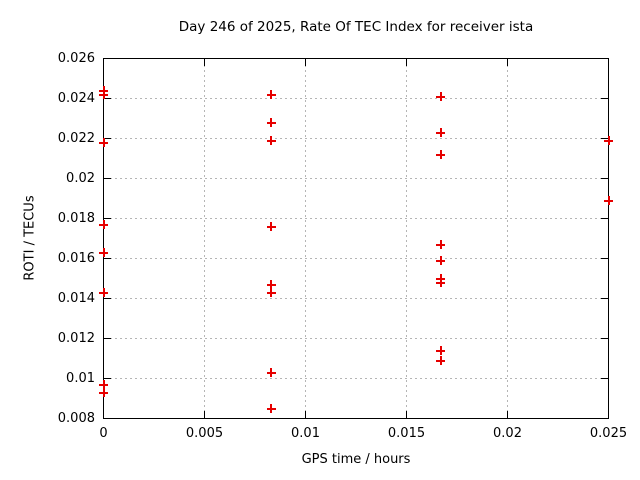 This screenshot has height=480, width=640. What do you see at coordinates (76, 58) in the screenshot?
I see `y-tick-label: 0.026` at bounding box center [76, 58].